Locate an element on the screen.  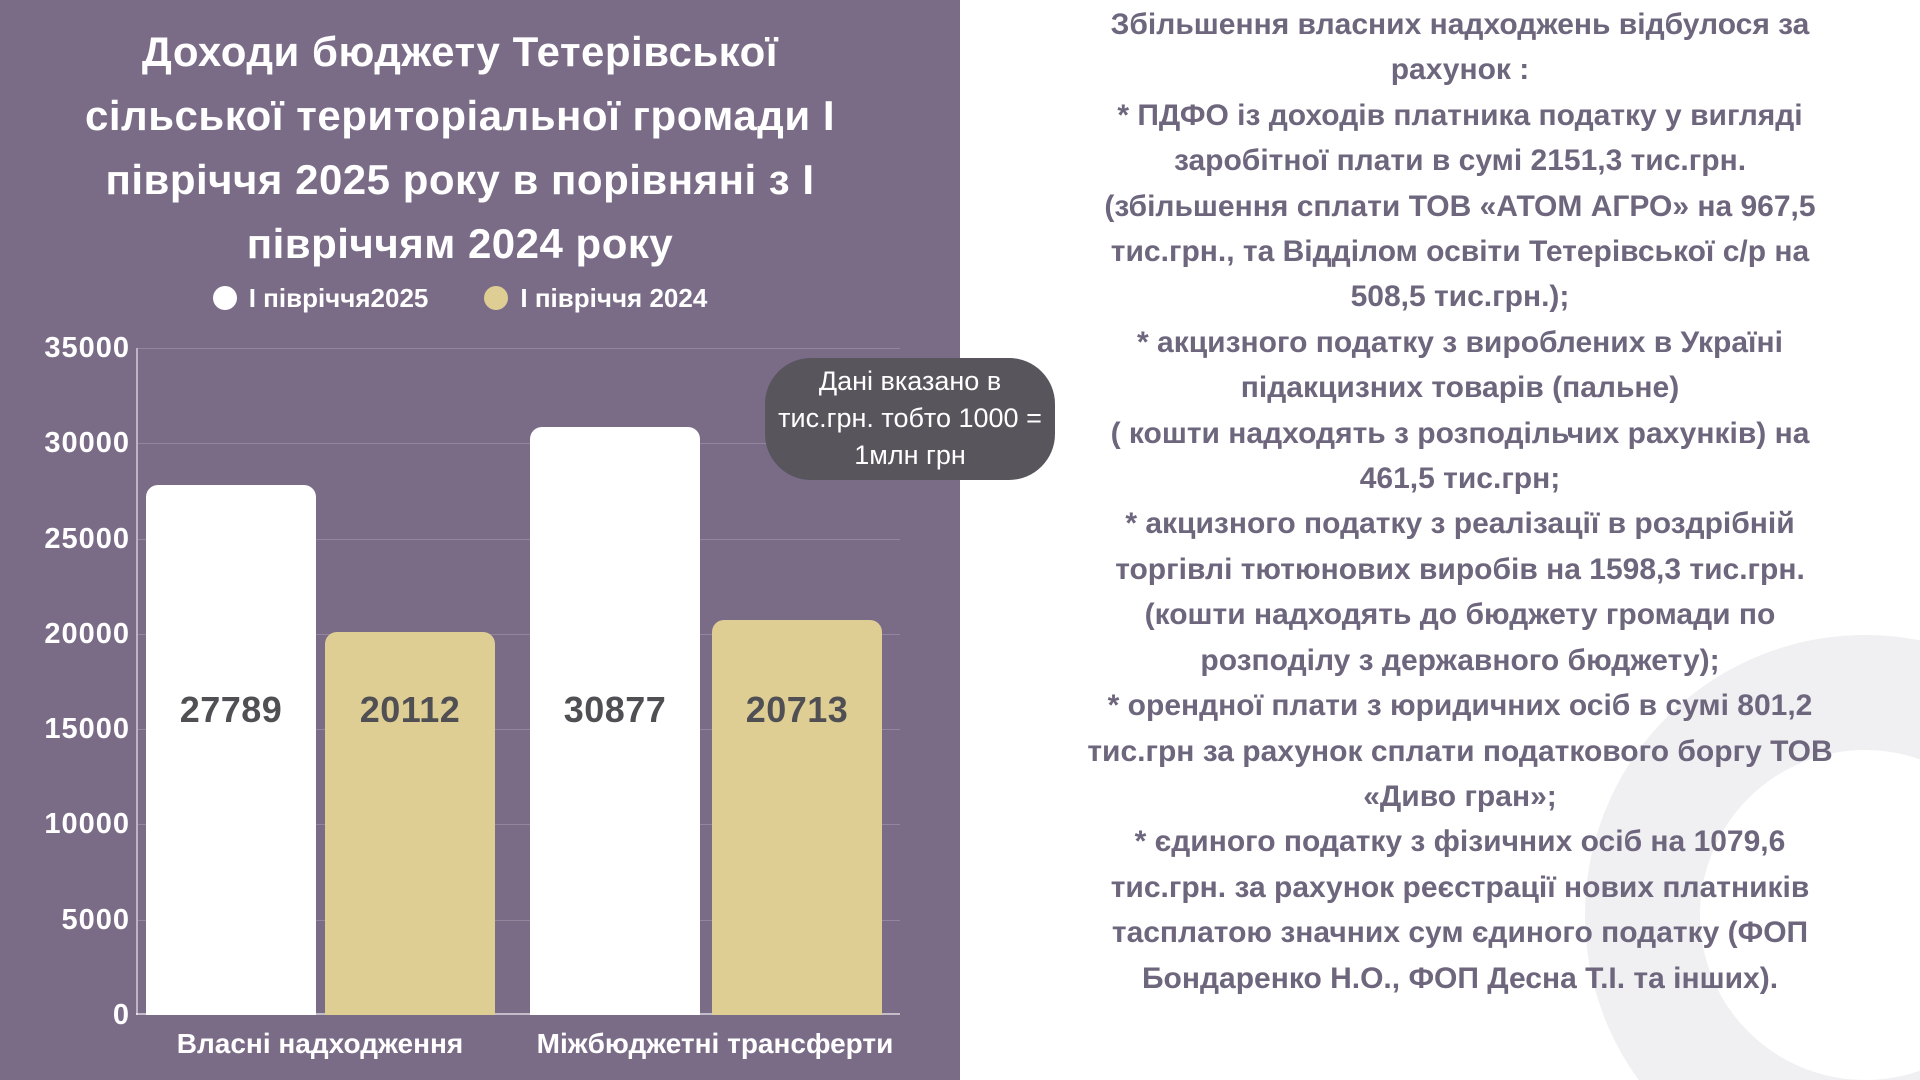
bar-І-півріччя2025-2 is located at coordinates (615, 721).